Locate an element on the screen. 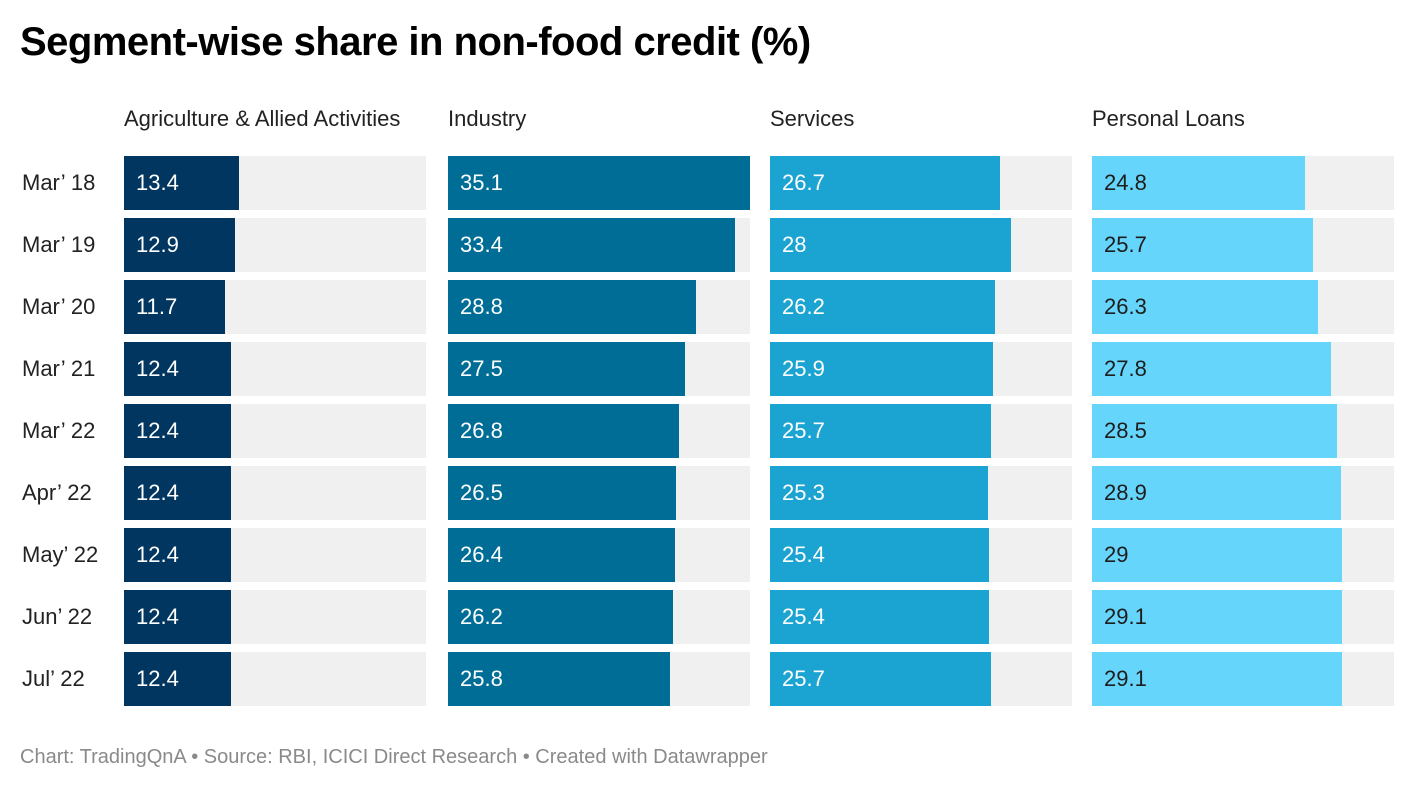 The width and height of the screenshot is (1424, 792). bar-value-label: 13.4 is located at coordinates (157, 182).